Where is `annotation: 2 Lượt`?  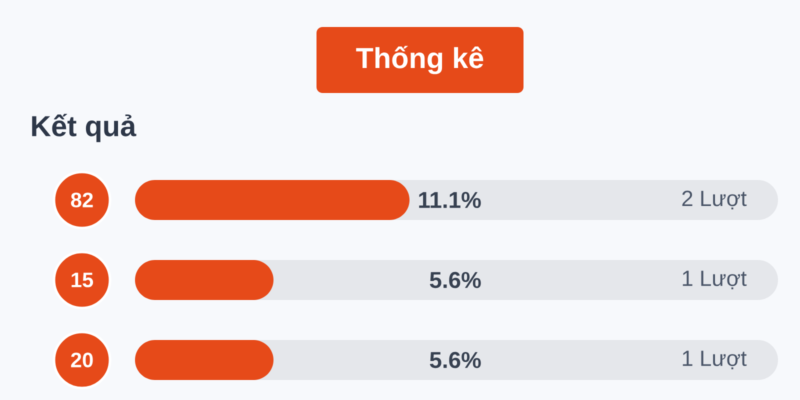 annotation: 2 Lượt is located at coordinates (714, 200).